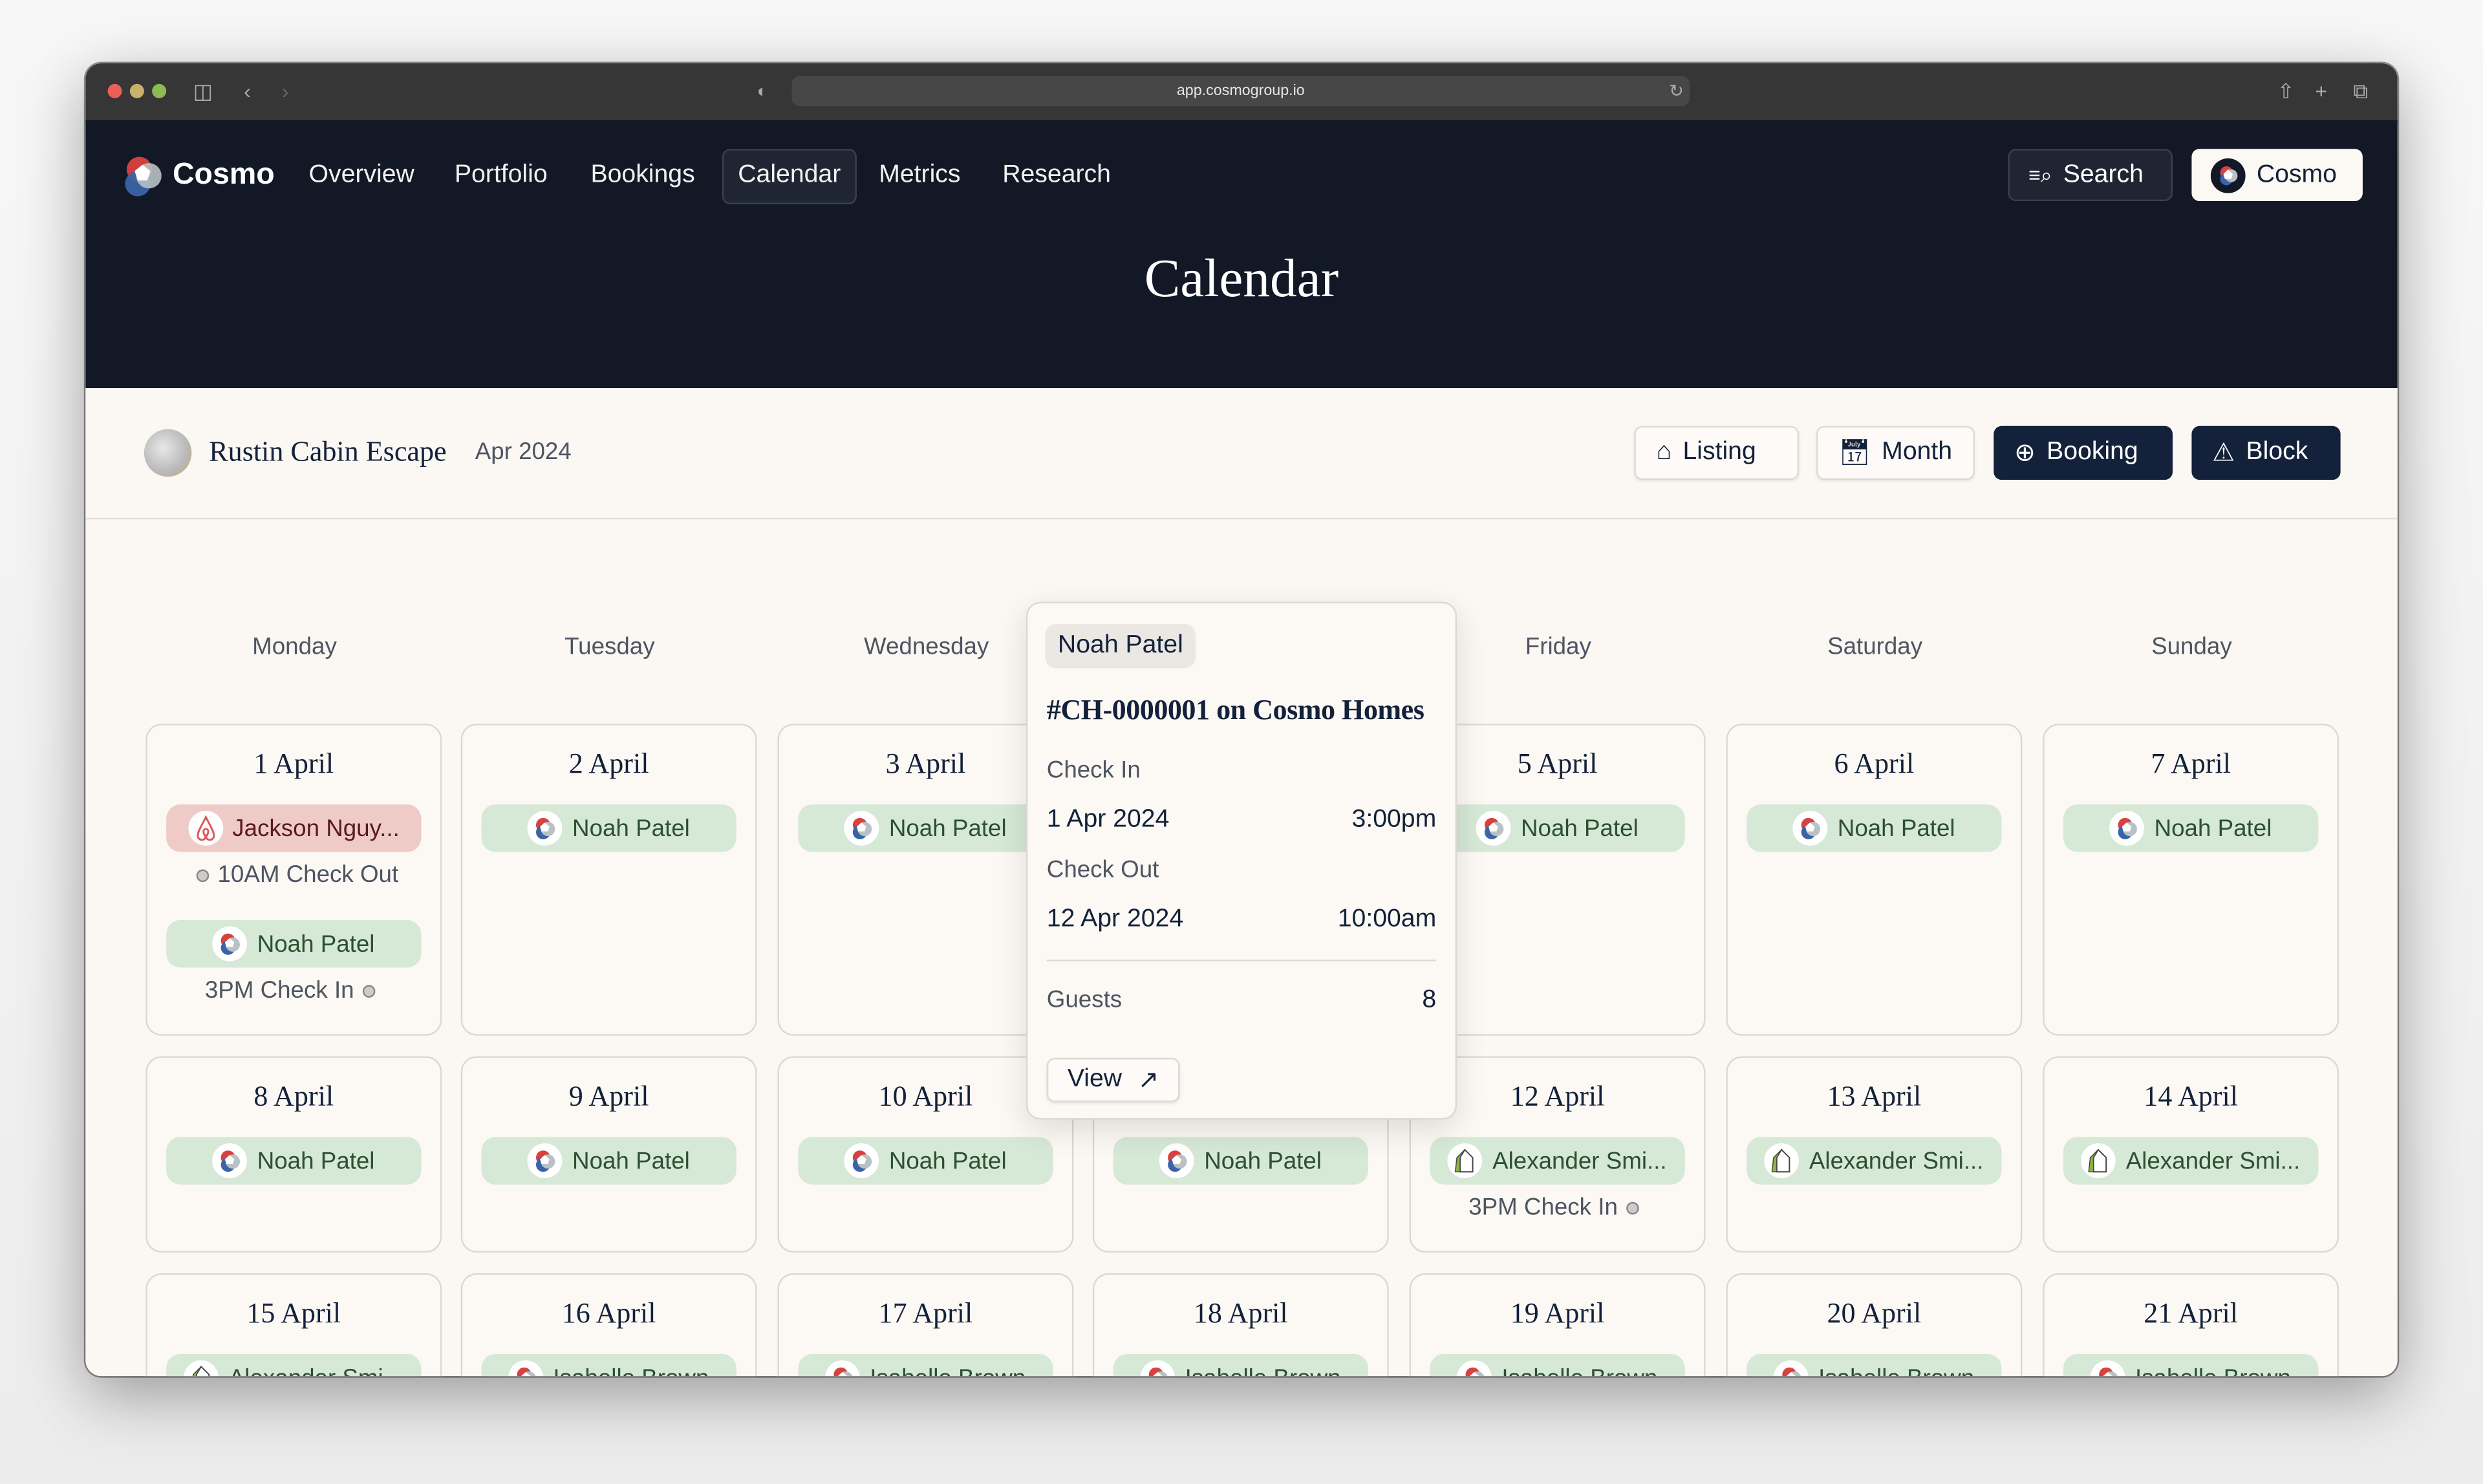 The height and width of the screenshot is (1484, 2483). Describe the element at coordinates (1632, 1208) in the screenshot. I see `status-dot-icon` at that location.